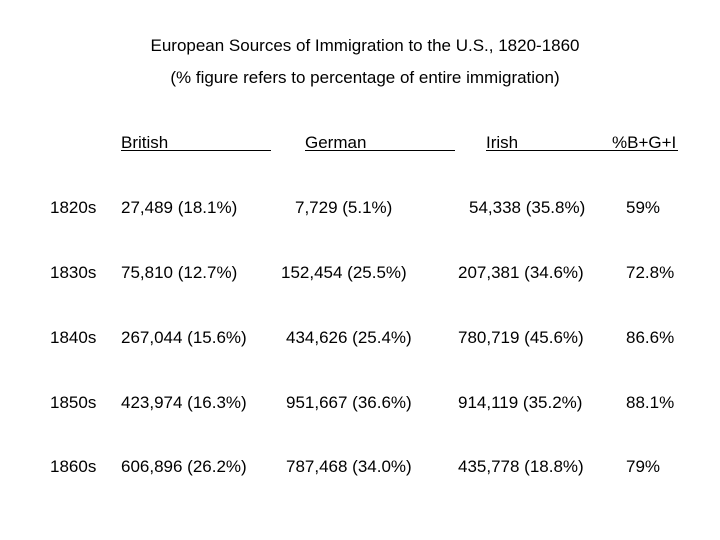  I want to click on header-bgi-underline, so click(645, 150).